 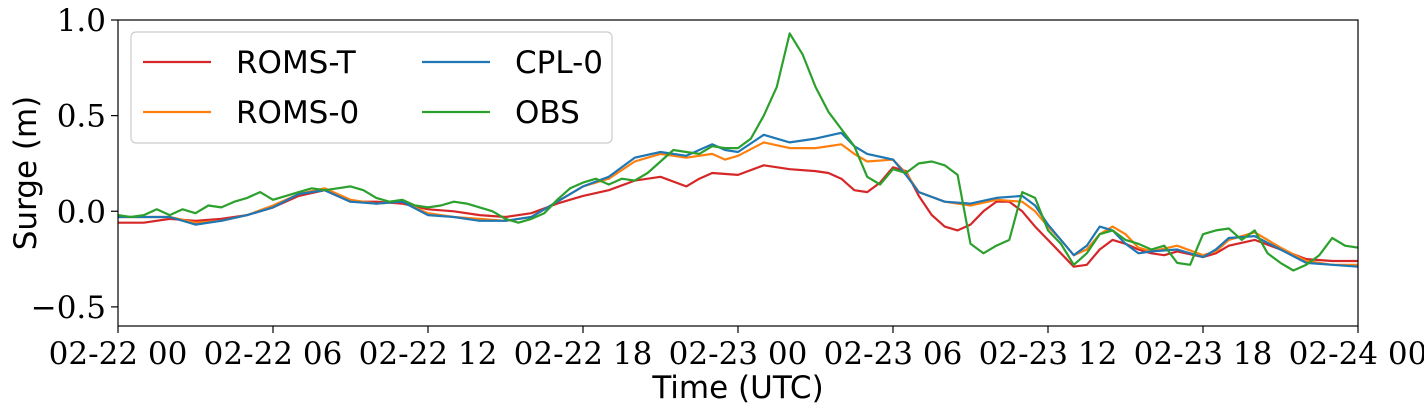 What do you see at coordinates (738, 354) in the screenshot?
I see `x-tick-label: 02-23 00` at bounding box center [738, 354].